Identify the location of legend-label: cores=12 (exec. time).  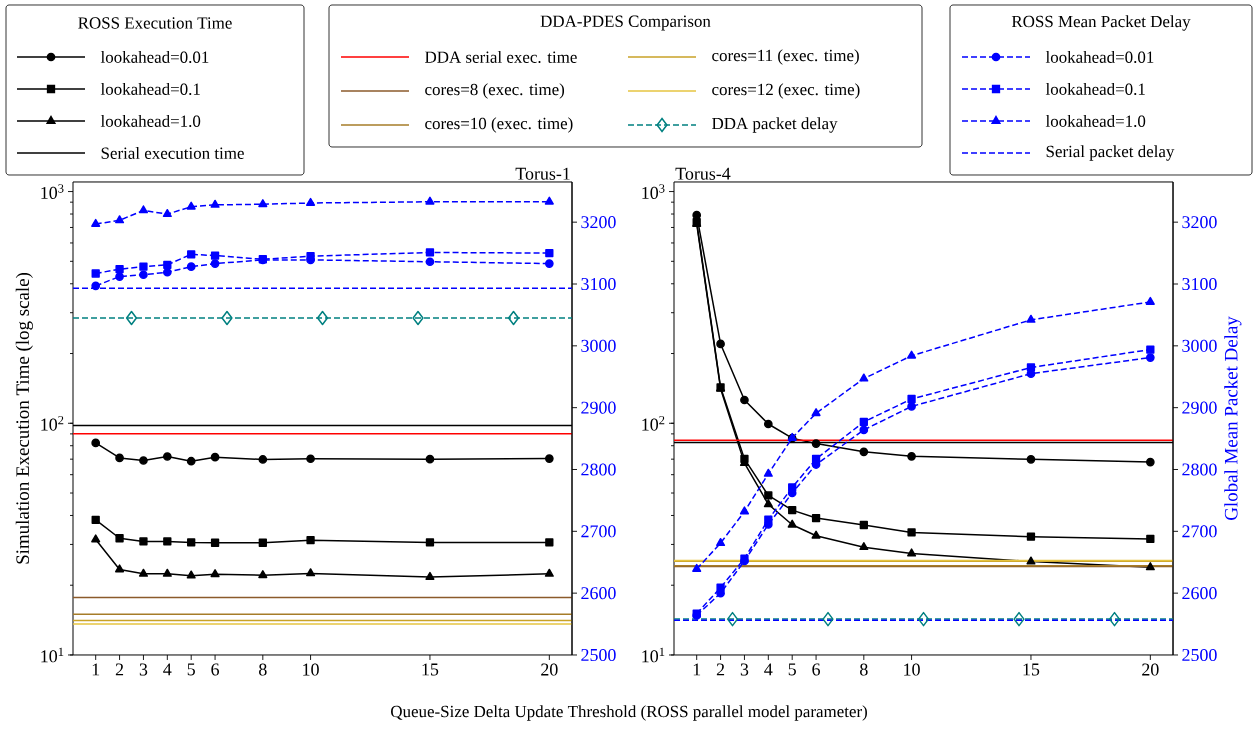
(786, 91).